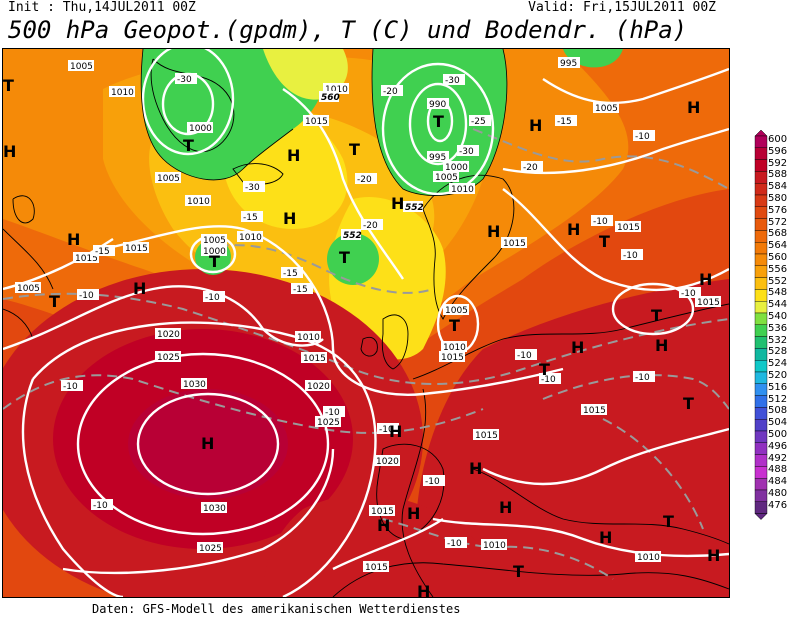  What do you see at coordinates (371, 166) in the screenshot?
I see `geopotential-value-labels: 552 552 560` at bounding box center [371, 166].